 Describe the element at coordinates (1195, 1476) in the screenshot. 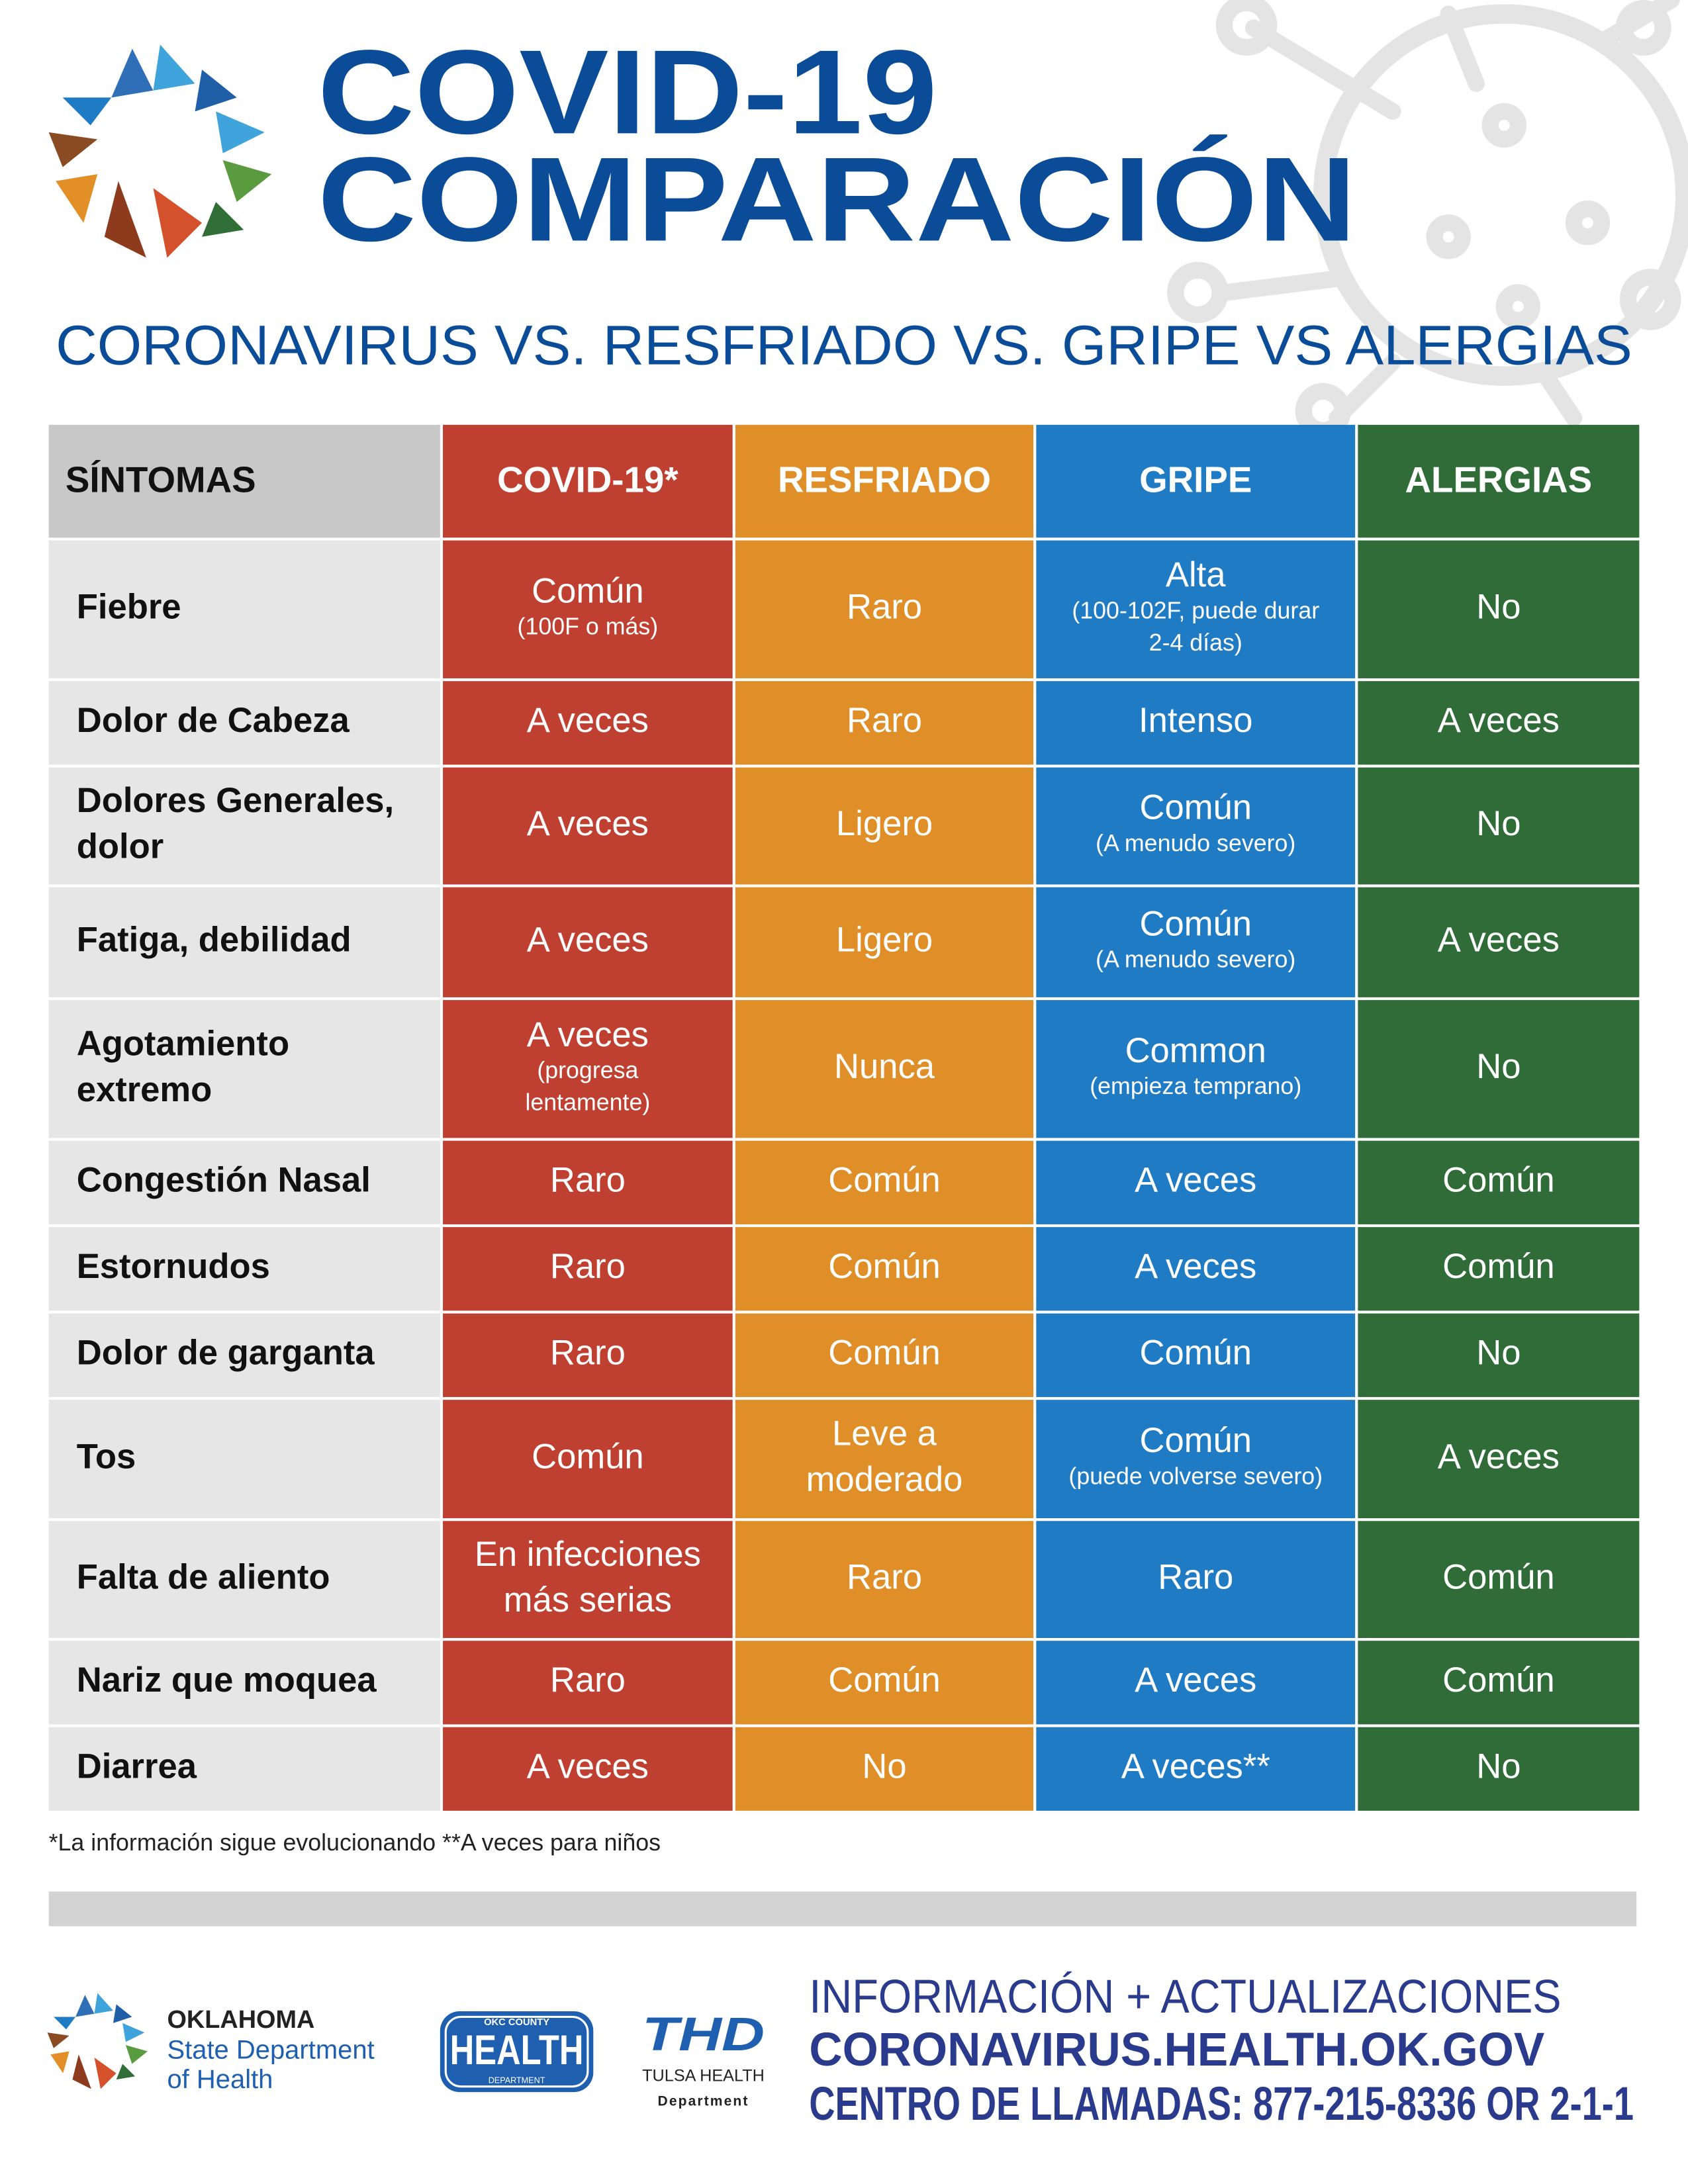

I see `cell-note: (puede volverse severo)` at that location.